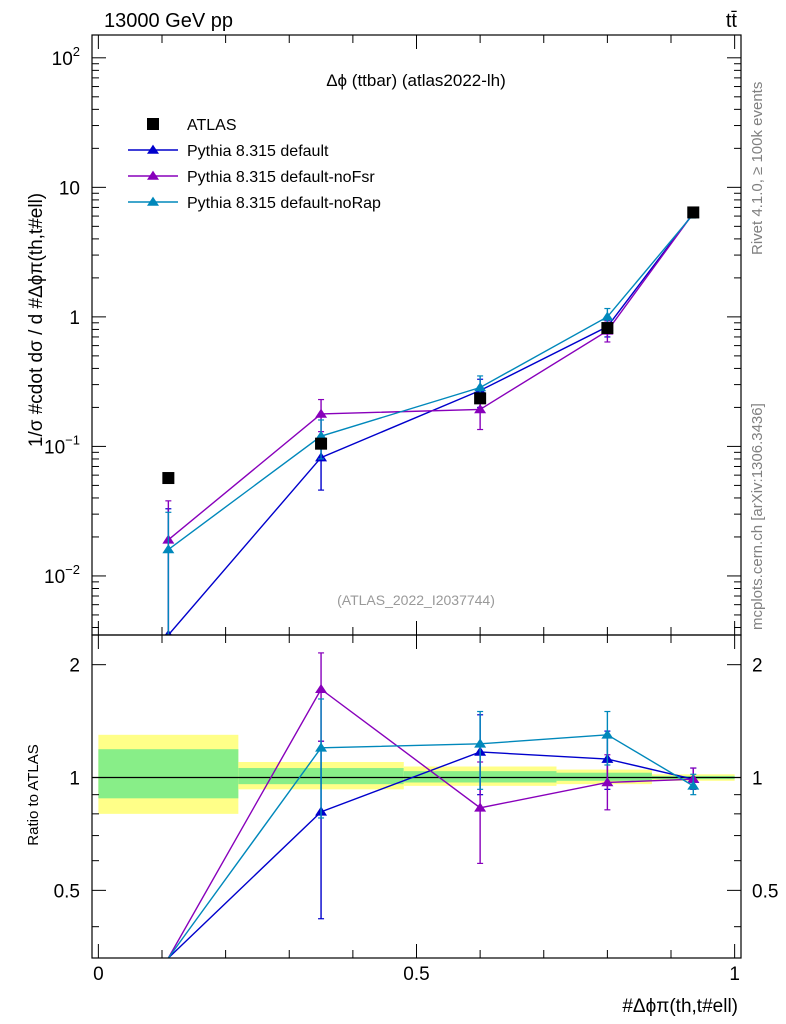  What do you see at coordinates (168, 21) in the screenshot?
I see `energy-label: 13000 GeV pp` at bounding box center [168, 21].